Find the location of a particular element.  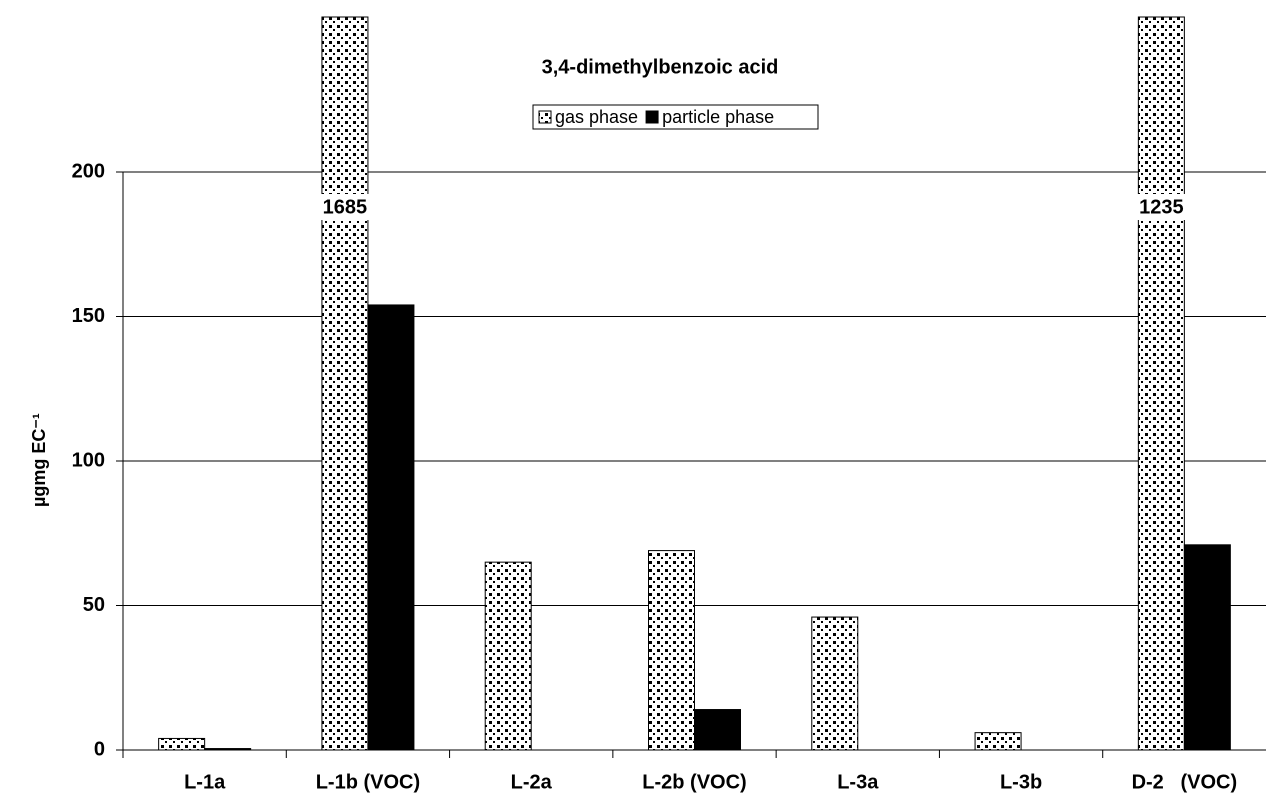

bar-label: 1235 is located at coordinates (1161, 207).